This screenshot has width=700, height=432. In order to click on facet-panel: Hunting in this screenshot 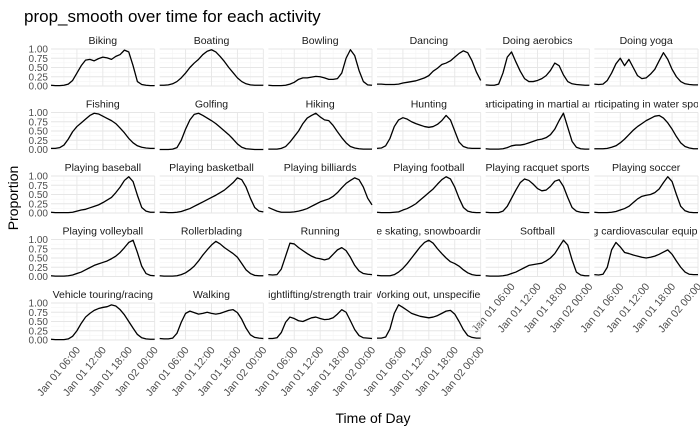, I will do `click(429, 124)`.